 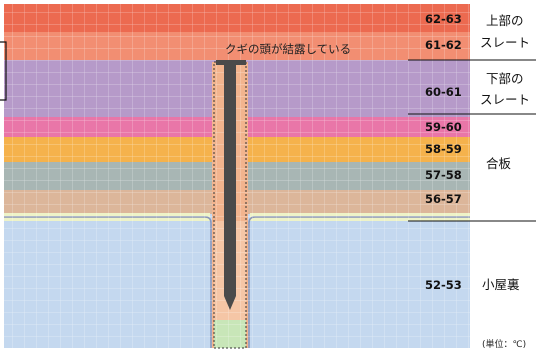 I want to click on band-label: 60-61, so click(x=443, y=92).